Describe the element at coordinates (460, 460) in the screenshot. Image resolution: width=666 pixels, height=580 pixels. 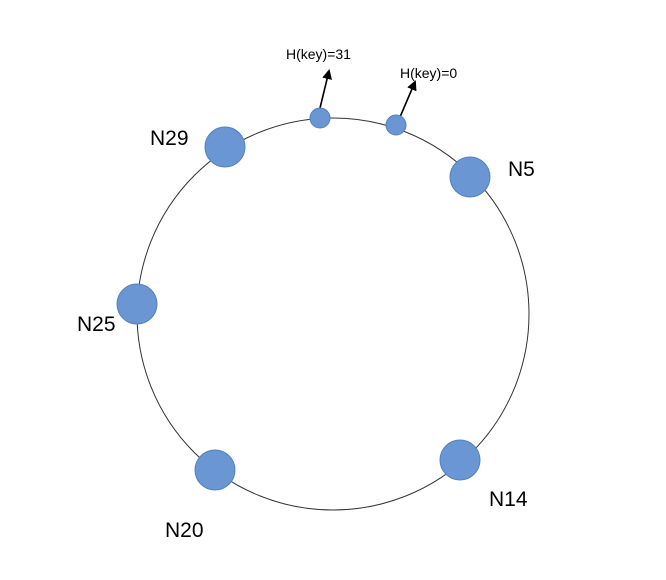
I see `node-n14` at that location.